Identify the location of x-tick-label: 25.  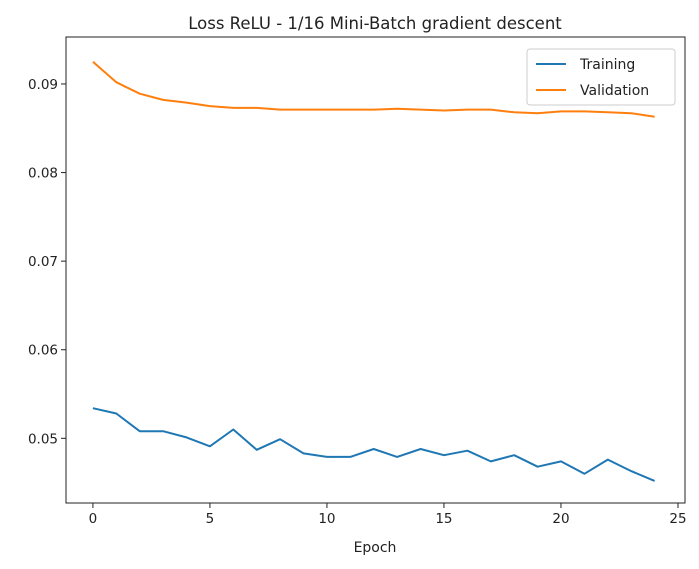
(677, 519).